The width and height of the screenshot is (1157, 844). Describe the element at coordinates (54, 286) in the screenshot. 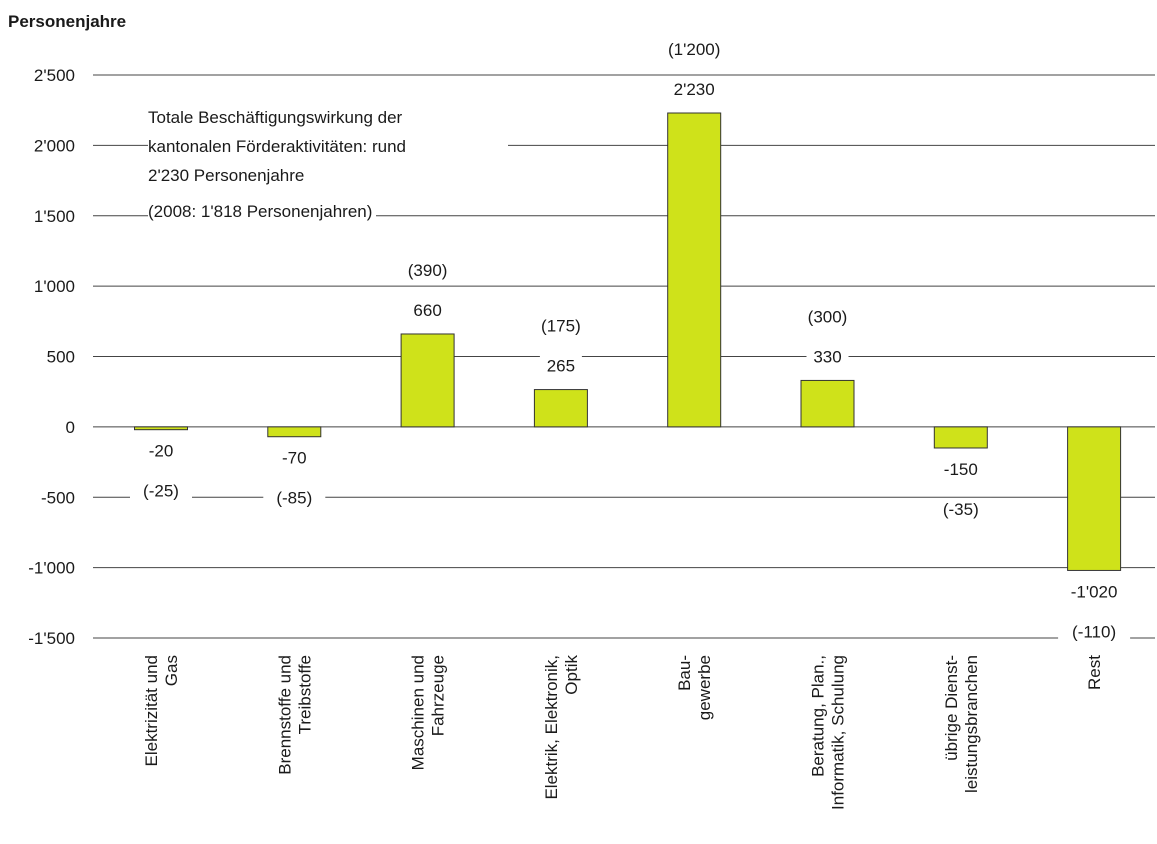

I see `y-tick-label: 1'000` at that location.